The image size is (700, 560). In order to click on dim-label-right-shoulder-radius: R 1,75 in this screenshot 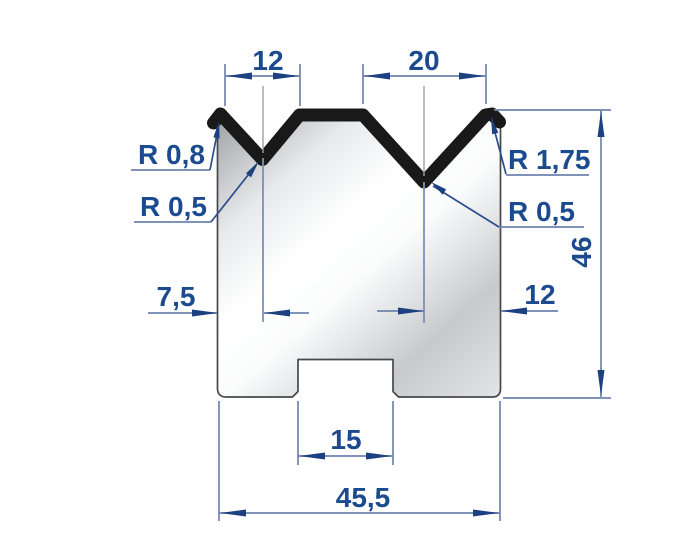, I will do `click(549, 159)`.